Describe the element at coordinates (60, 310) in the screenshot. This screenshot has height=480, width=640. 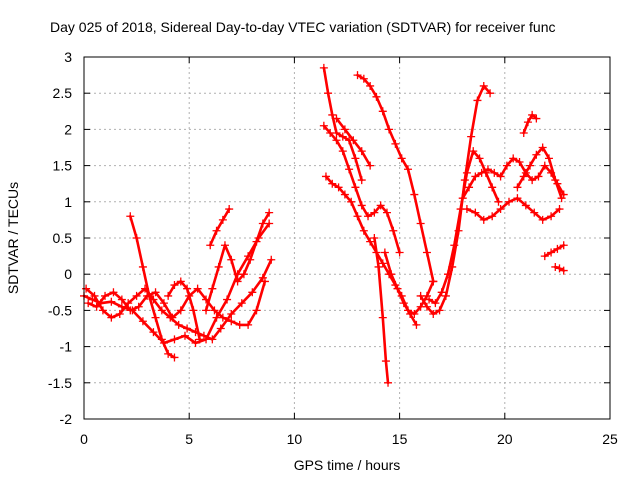
I see `y-tick-label: -0.5` at that location.